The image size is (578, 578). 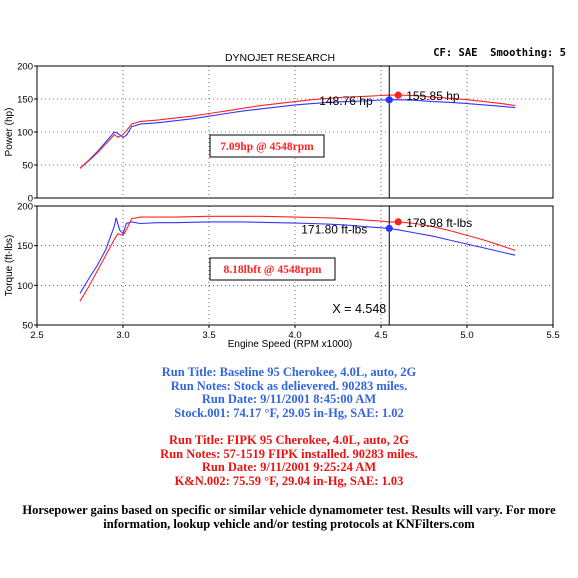 I want to click on chart-title: DYNOJET RESEARCH, so click(x=280, y=58).